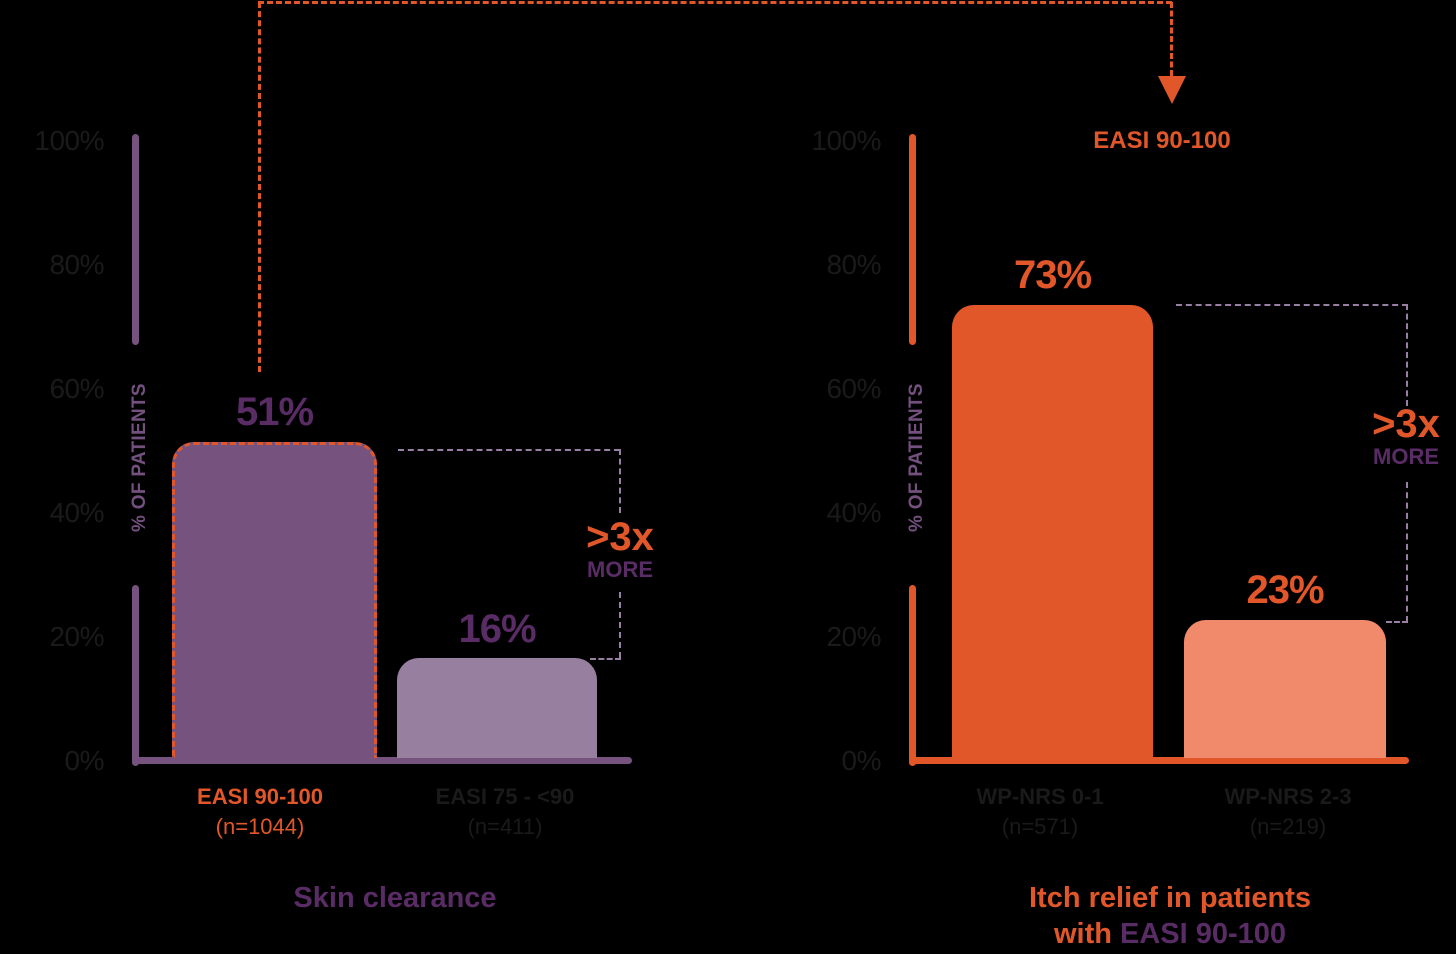 Image resolution: width=1456 pixels, height=954 pixels. What do you see at coordinates (1170, 898) in the screenshot?
I see `chart-title-line1: Itch relief in patients` at bounding box center [1170, 898].